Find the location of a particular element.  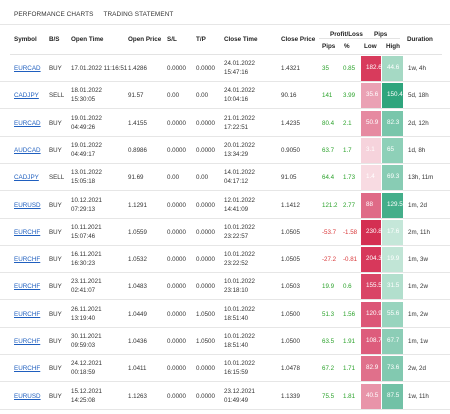

open-time-date: 24.12.2021 is located at coordinates (86, 364).